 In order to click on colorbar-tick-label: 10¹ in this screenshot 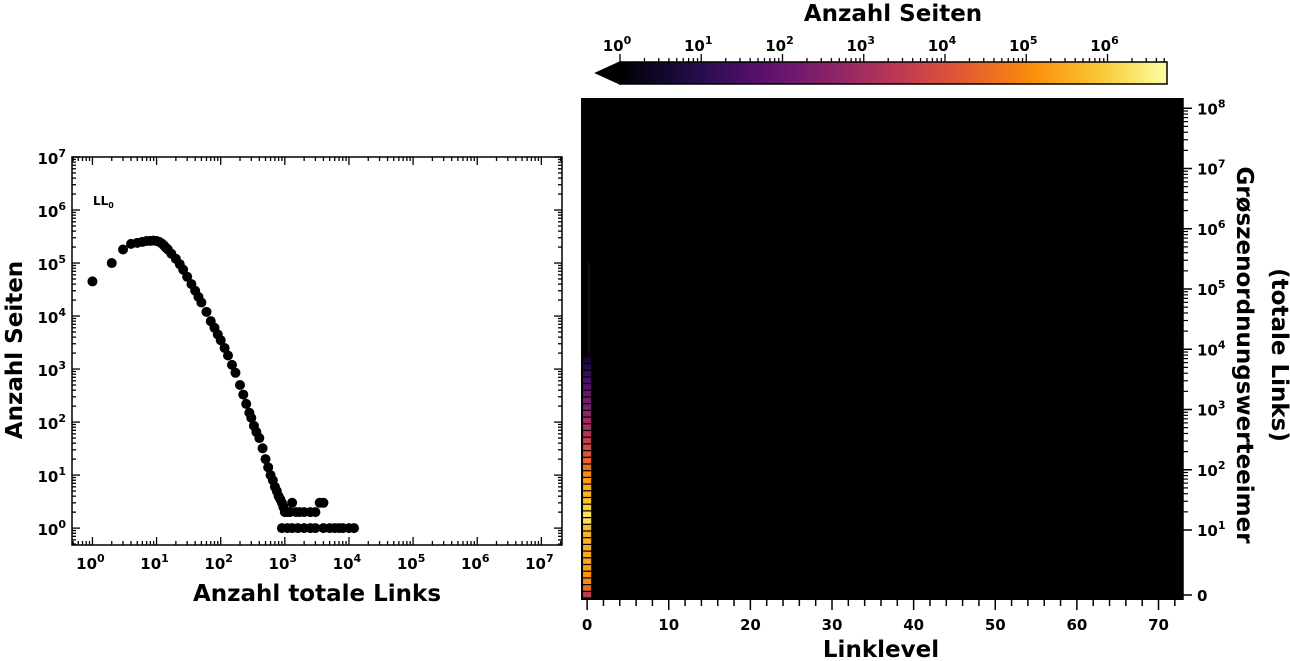, I will do `click(698, 44)`.